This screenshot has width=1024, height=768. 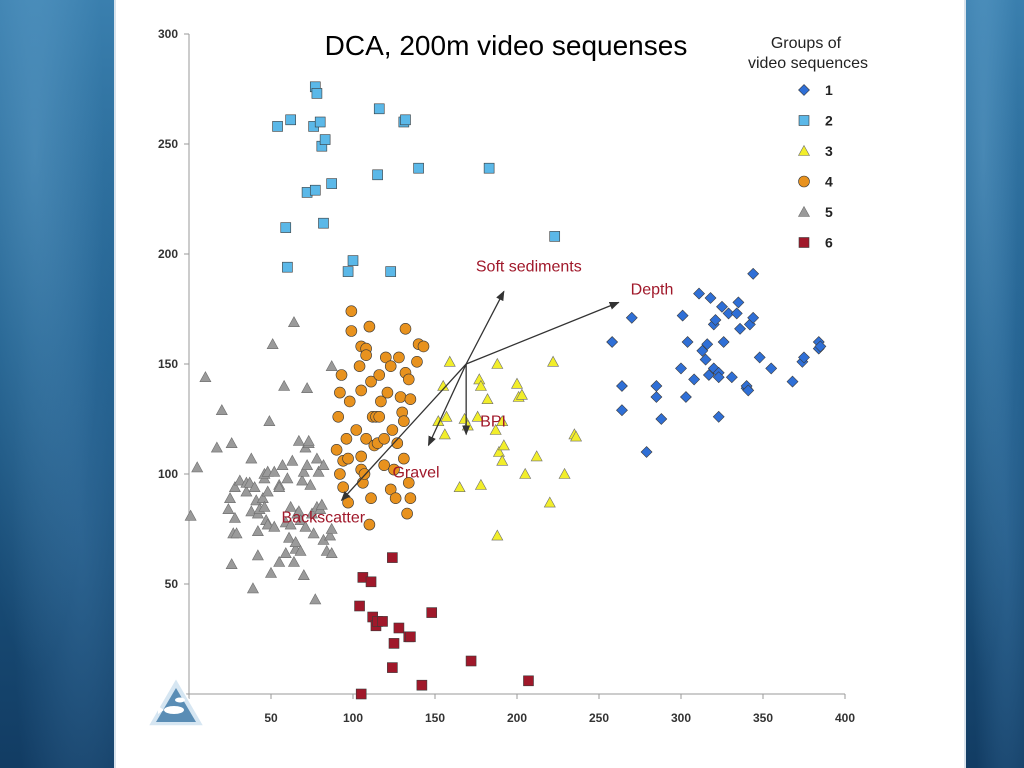 I want to click on vector-label: Depth, so click(x=652, y=289).